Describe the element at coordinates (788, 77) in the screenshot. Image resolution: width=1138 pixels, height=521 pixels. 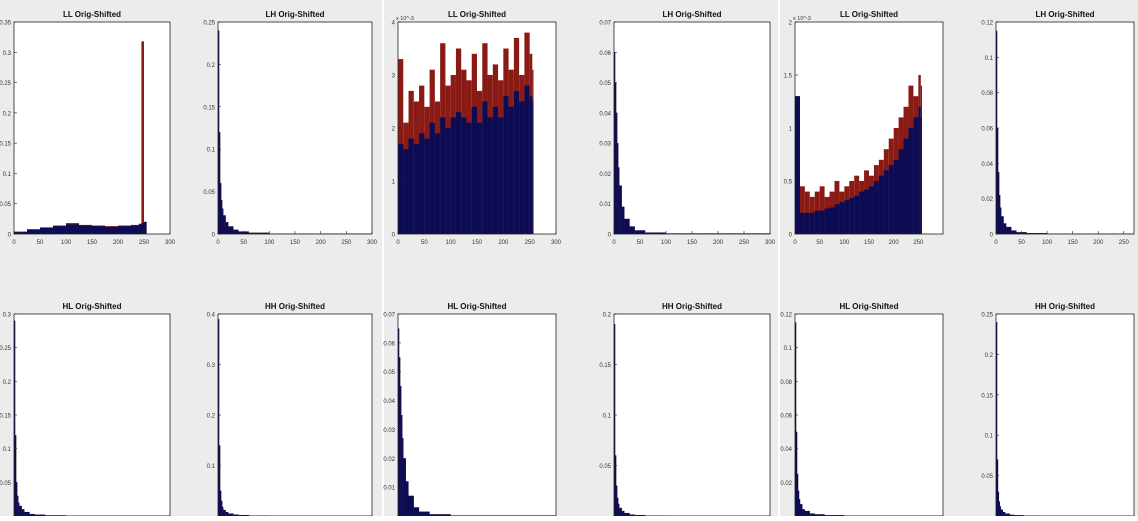
I see `y-tick-label: 1.5` at that location.